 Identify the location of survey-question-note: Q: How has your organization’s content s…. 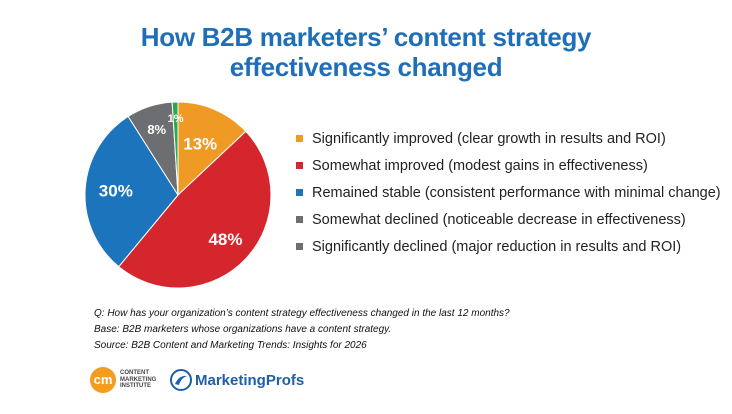
(302, 313).